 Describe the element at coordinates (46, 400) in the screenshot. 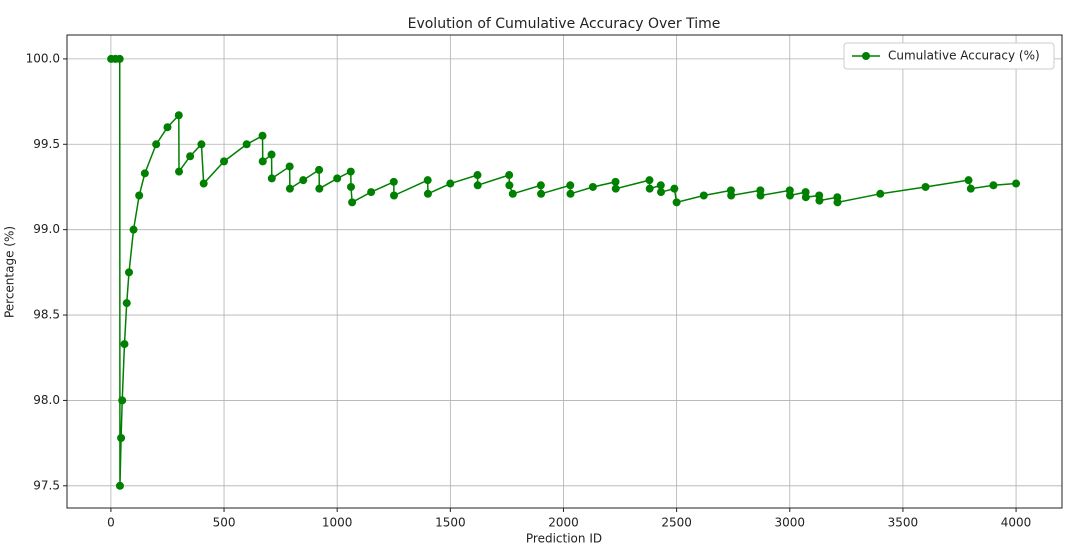

I see `y-tick-label: 98.0` at that location.